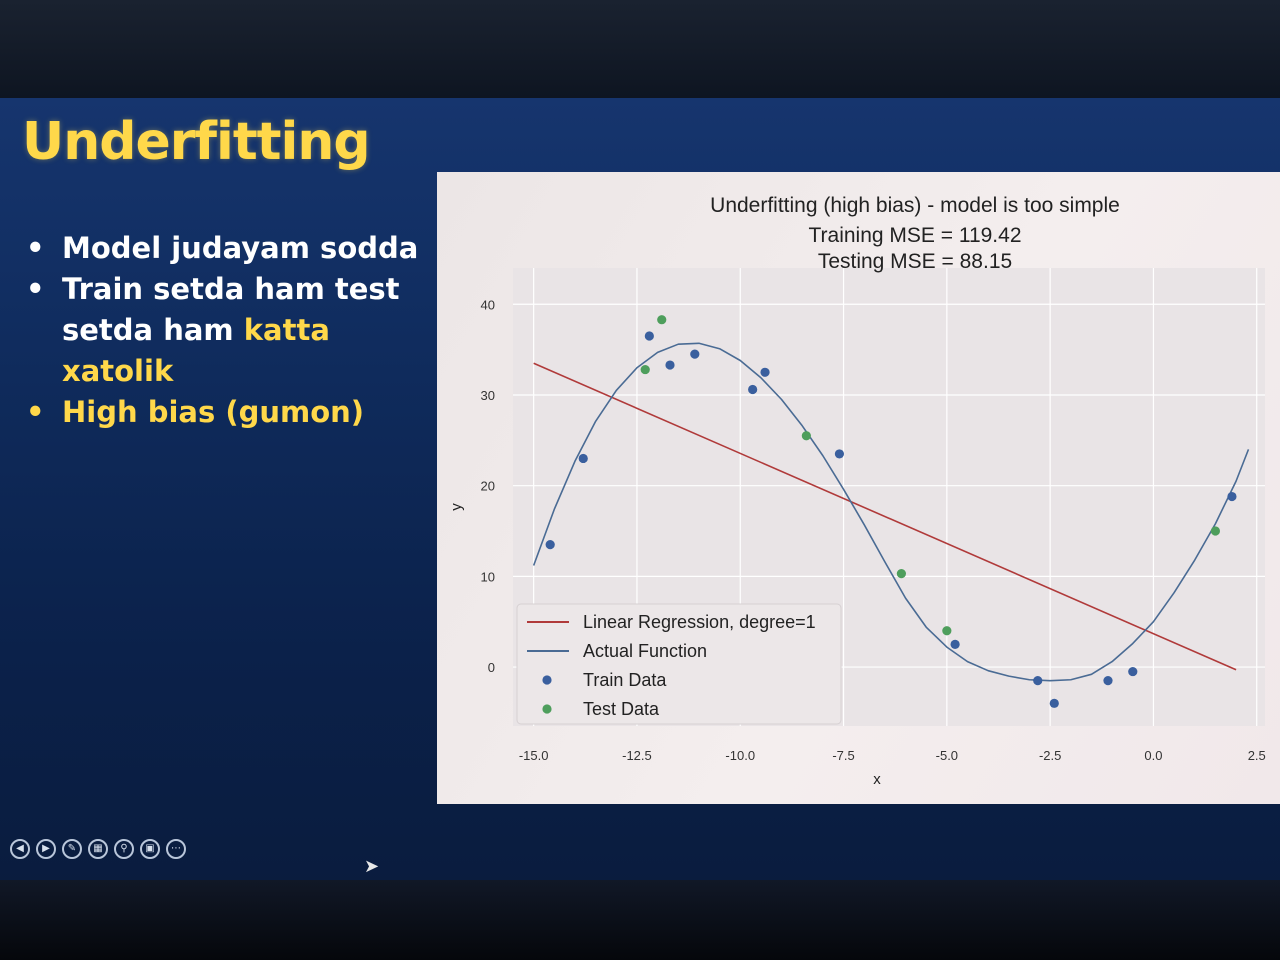 The image size is (1280, 960). Describe the element at coordinates (124, 849) in the screenshot. I see `zoom-icon: ⚲` at that location.